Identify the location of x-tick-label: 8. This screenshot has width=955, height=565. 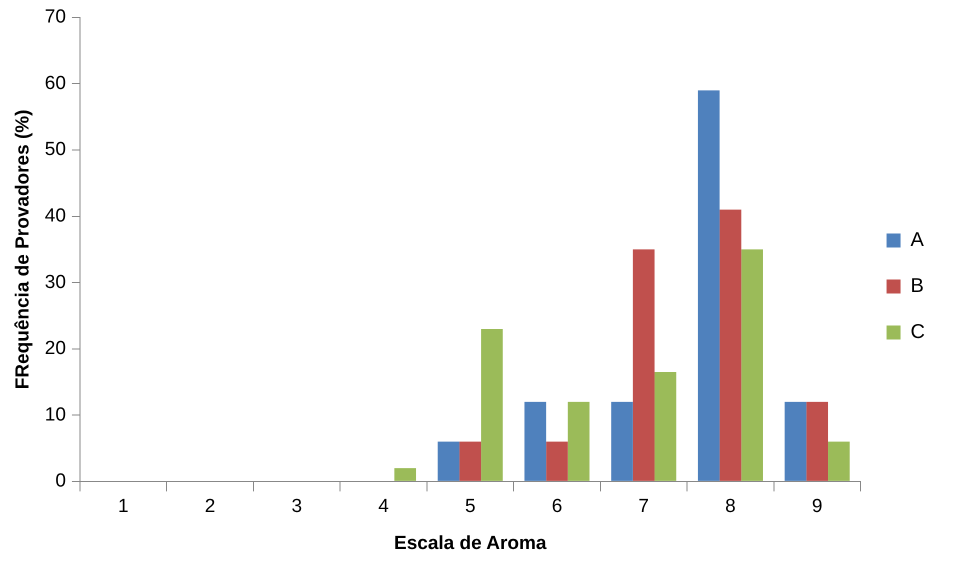
(730, 507).